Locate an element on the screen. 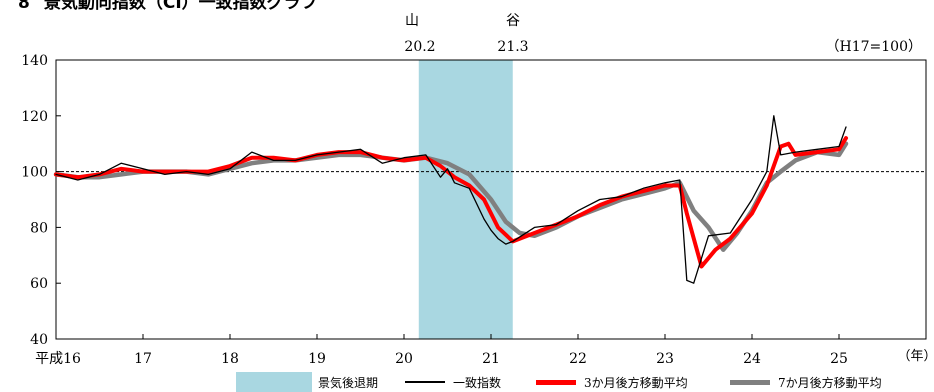  y-tick-label: 120 is located at coordinates (34, 117).